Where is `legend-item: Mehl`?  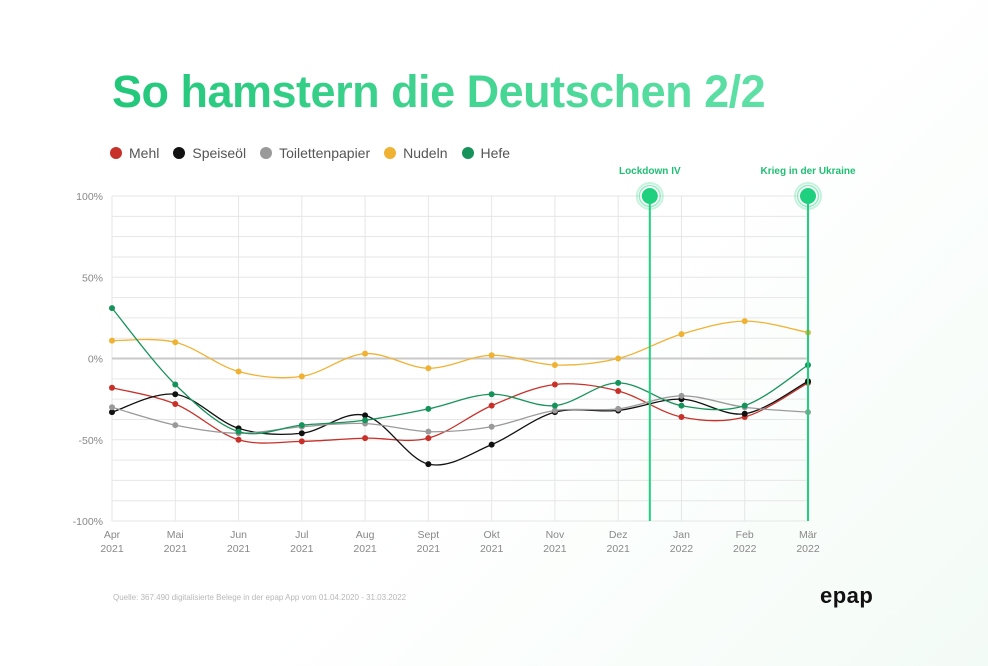
legend-item: Mehl is located at coordinates (134, 153).